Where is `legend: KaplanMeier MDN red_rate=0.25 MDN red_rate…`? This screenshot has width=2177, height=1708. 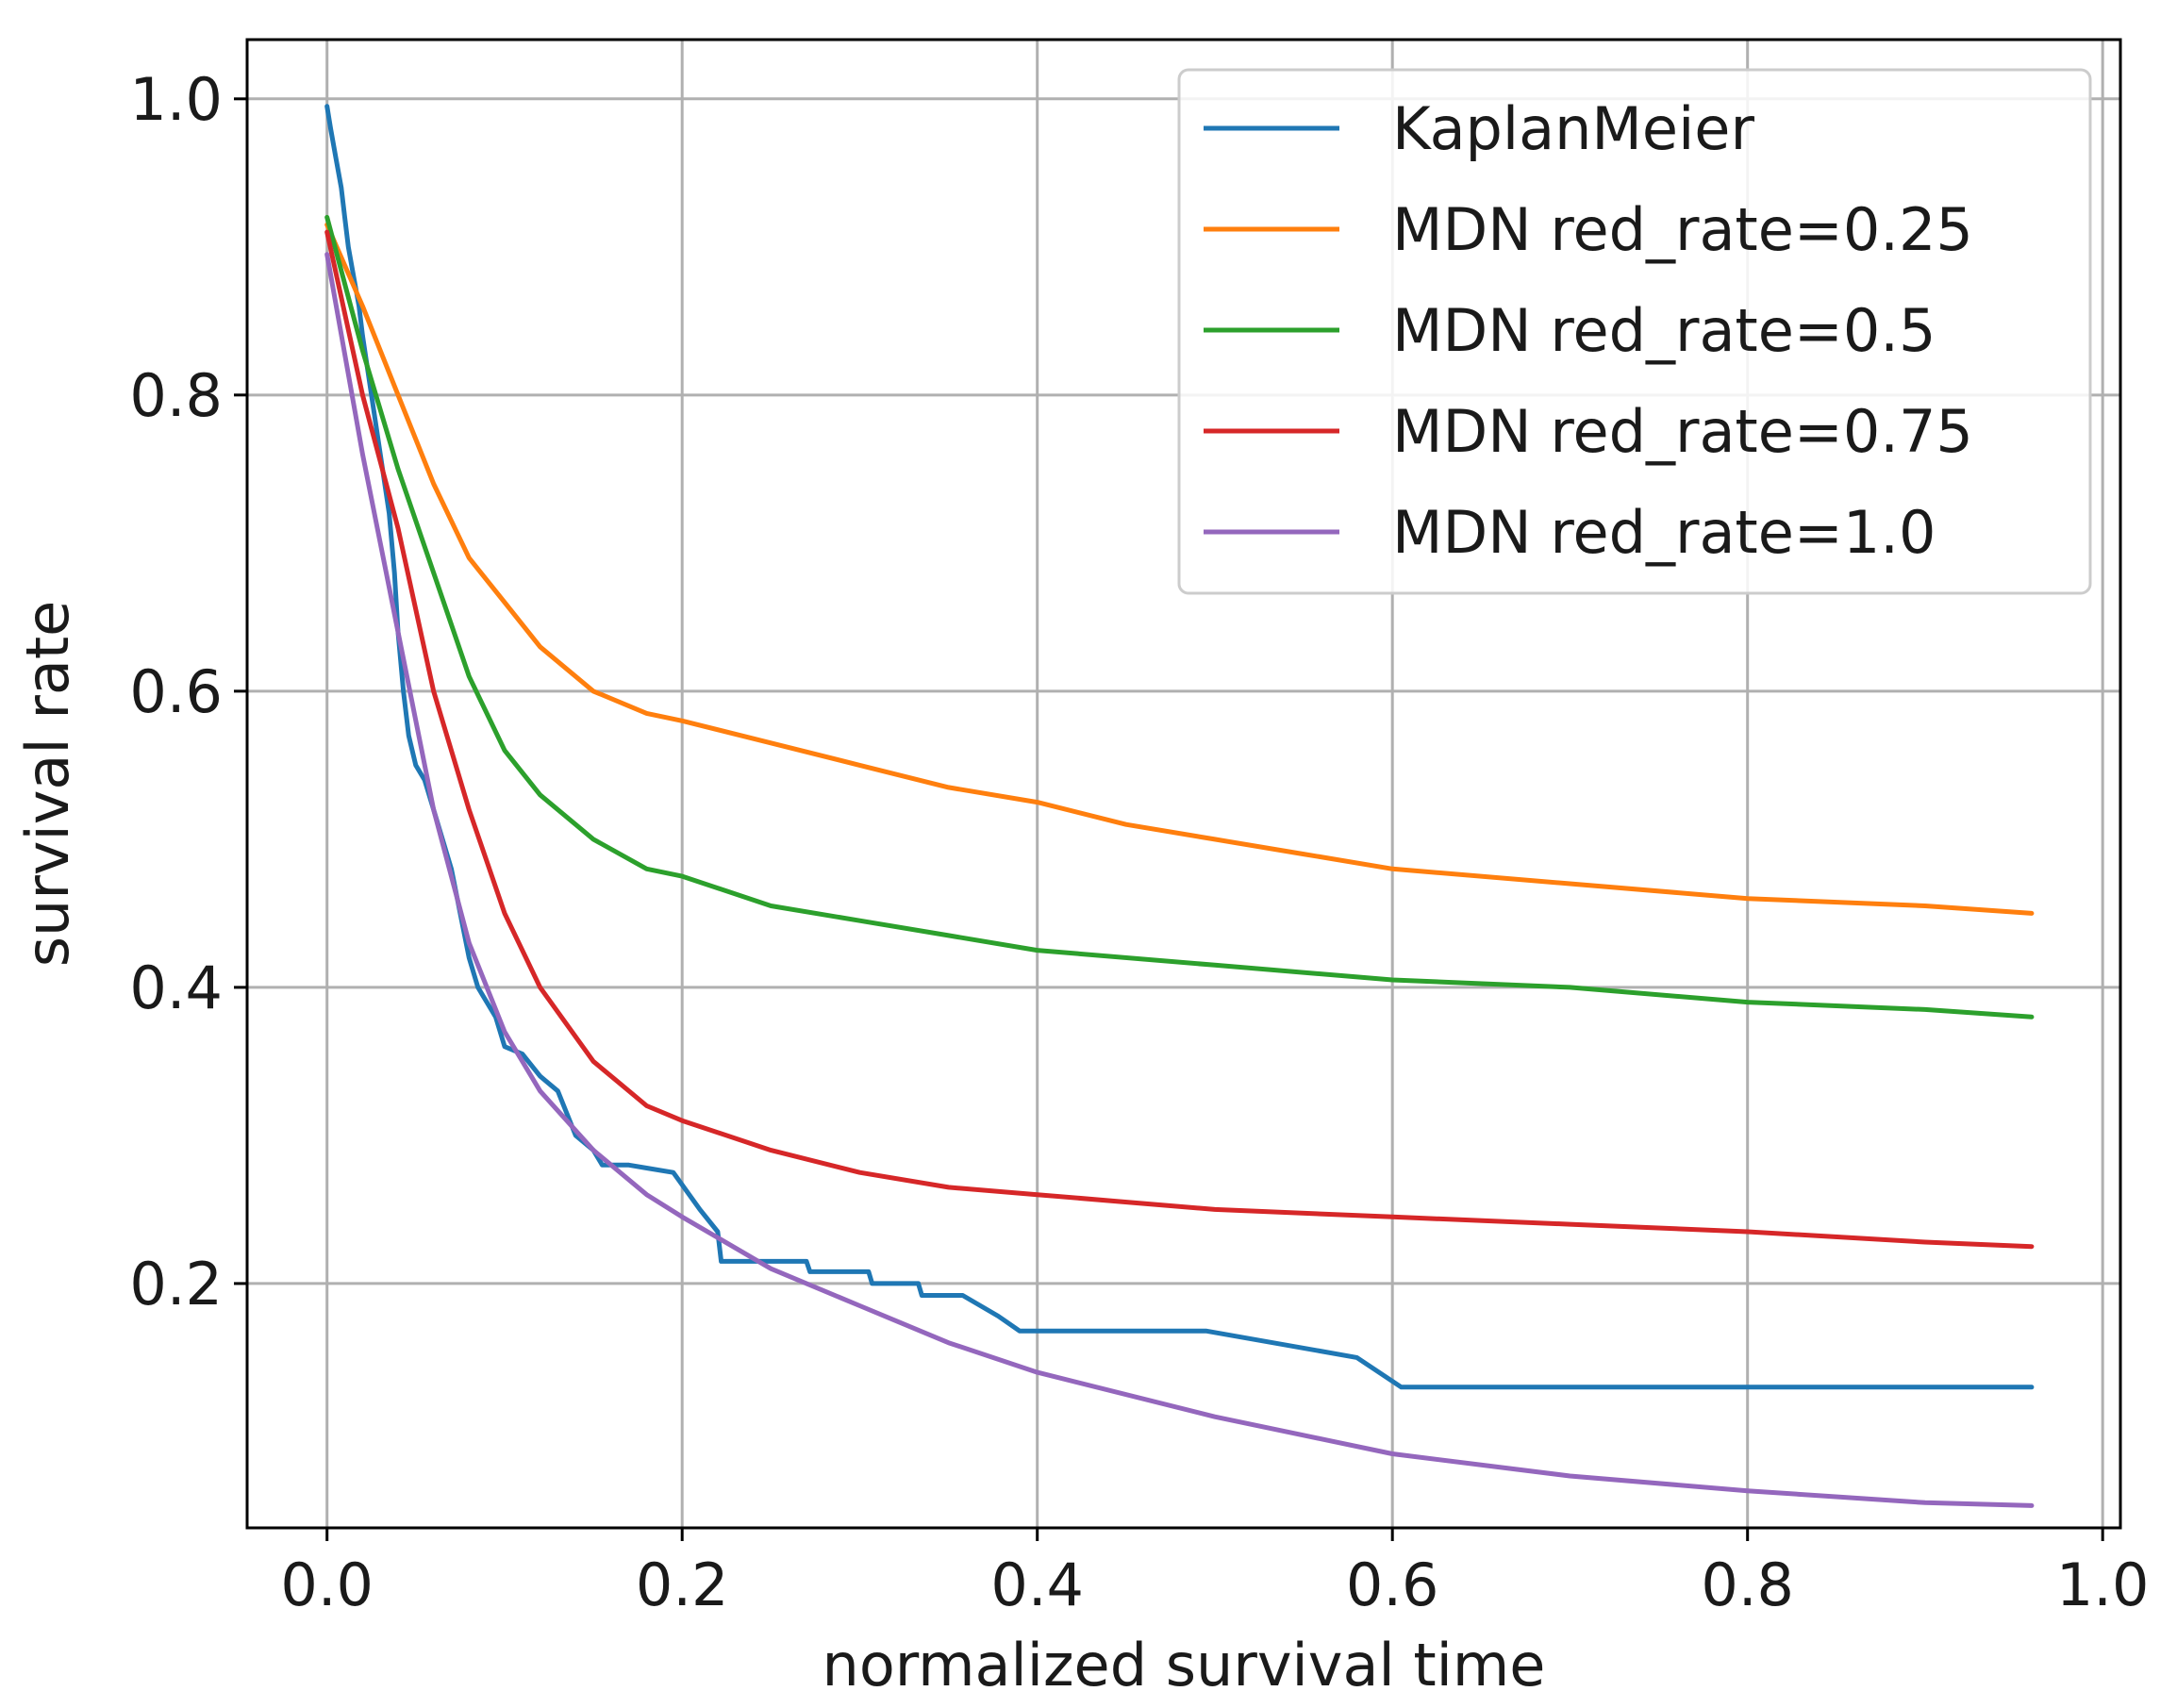 legend: KaplanMeier MDN red_rate=0.25 MDN red_rate… is located at coordinates (1634, 331).